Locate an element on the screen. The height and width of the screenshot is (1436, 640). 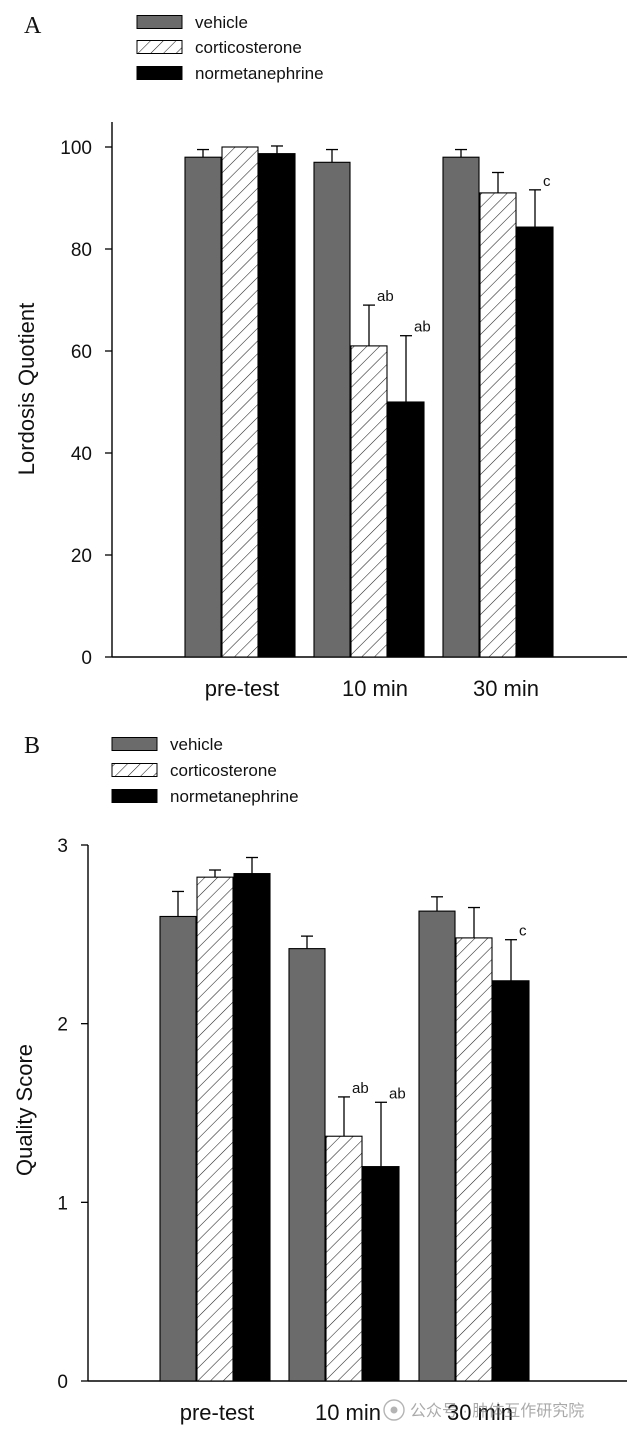
y-tick-label: 80 is located at coordinates (81, 250).